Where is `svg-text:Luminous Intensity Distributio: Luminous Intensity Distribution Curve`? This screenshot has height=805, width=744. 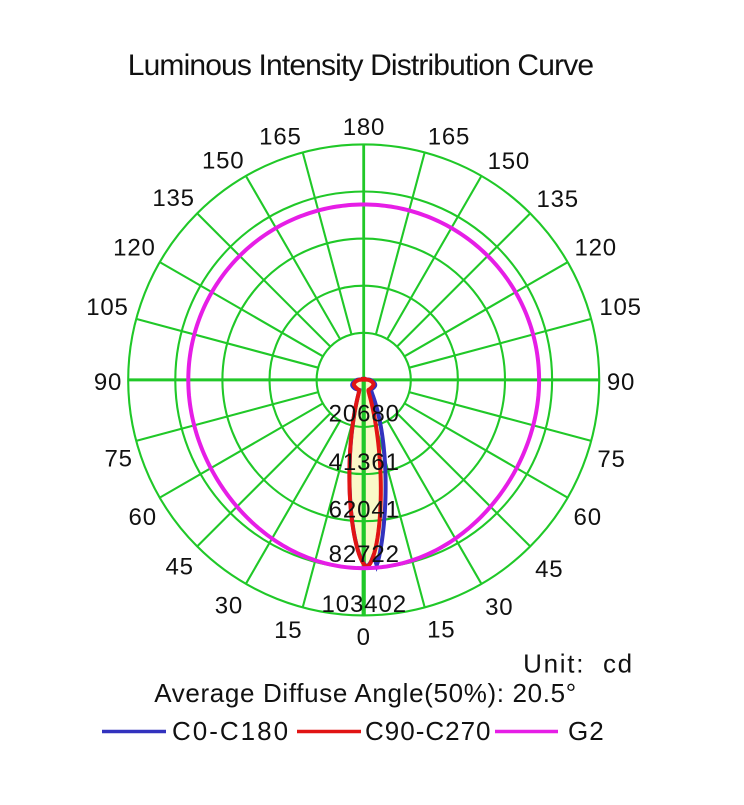
svg-text:Luminous Intensity Distributio: Luminous Intensity Distribution Curve is located at coordinates (361, 65).